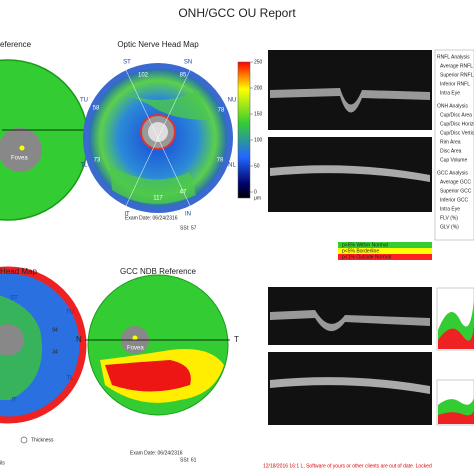 The height and width of the screenshot is (474, 474). I want to click on analysis-row: Cup/Disc Vertical, so click(457, 133).